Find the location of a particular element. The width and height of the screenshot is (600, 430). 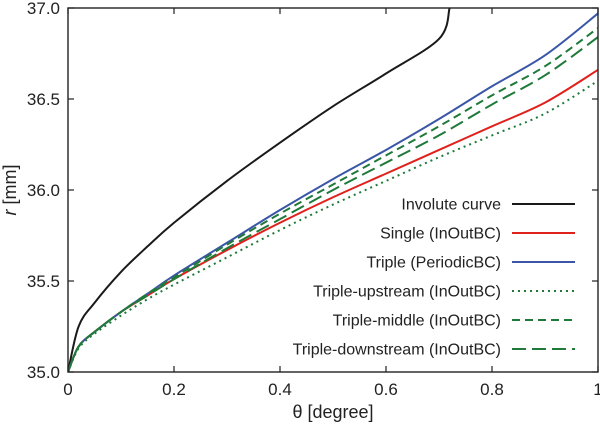

legend-label-involute-curve: Involute curve is located at coordinates (451, 205).